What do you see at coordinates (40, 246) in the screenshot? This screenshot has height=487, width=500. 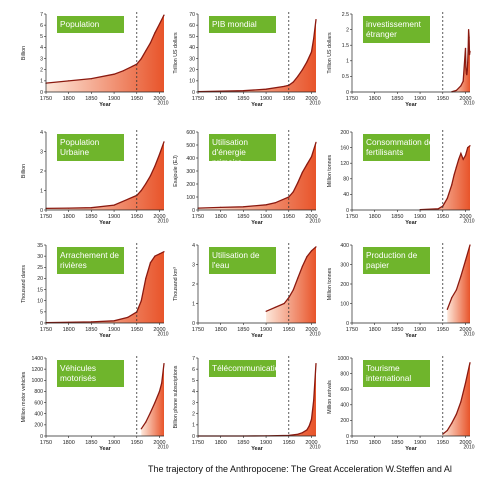 I see `y-tick-label: 35` at bounding box center [40, 246].